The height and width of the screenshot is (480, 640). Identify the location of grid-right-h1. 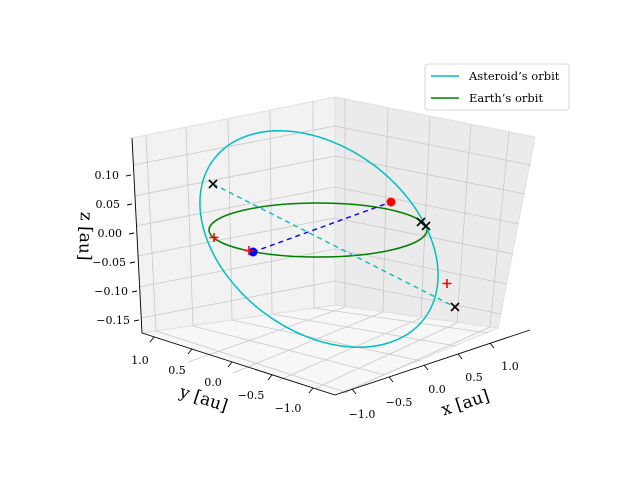
(433, 145).